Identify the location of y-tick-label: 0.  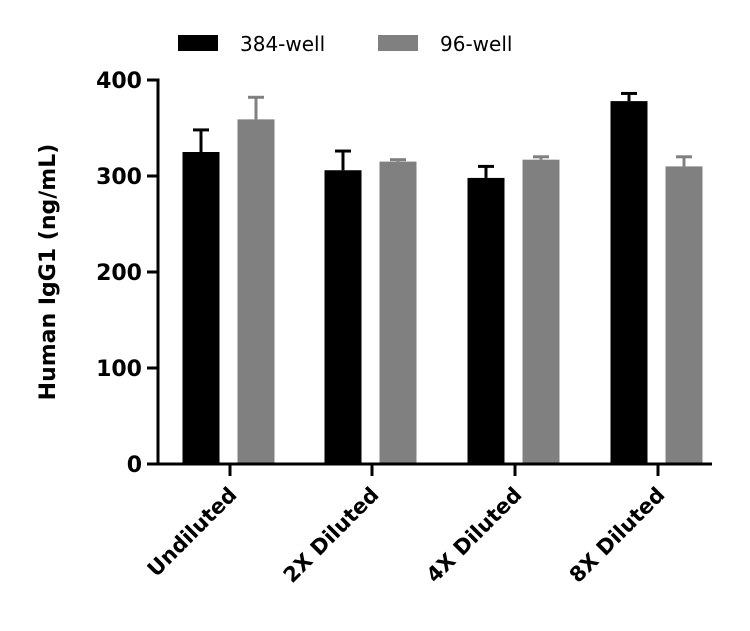
(134, 465).